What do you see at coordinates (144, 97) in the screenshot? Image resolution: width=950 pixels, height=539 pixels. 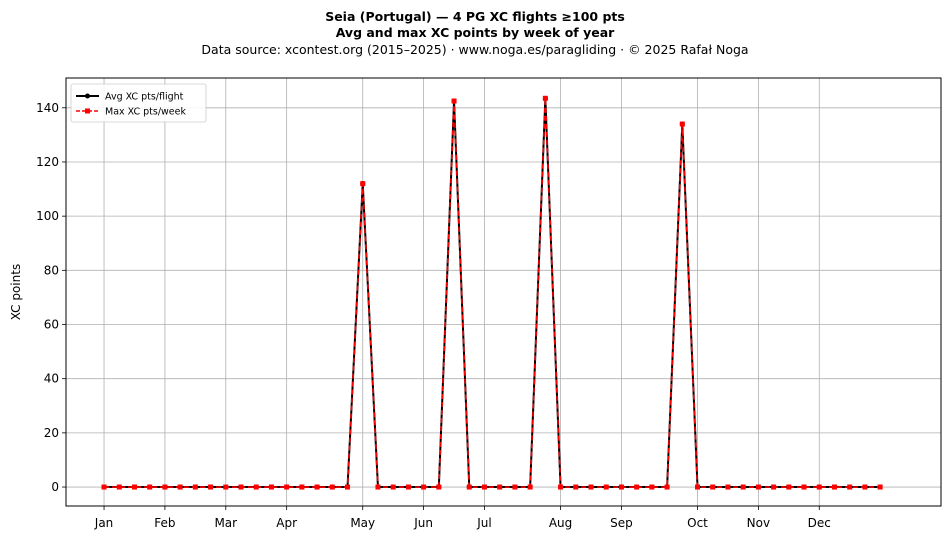 I see `legend-label-0: Avg XC pts/flight` at bounding box center [144, 97].